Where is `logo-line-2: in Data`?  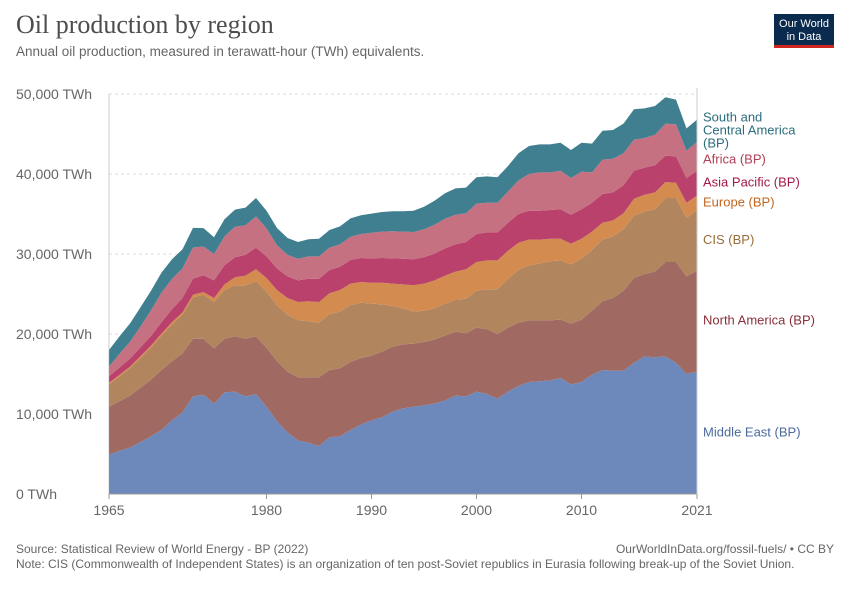
logo-line-2: in Data is located at coordinates (804, 37).